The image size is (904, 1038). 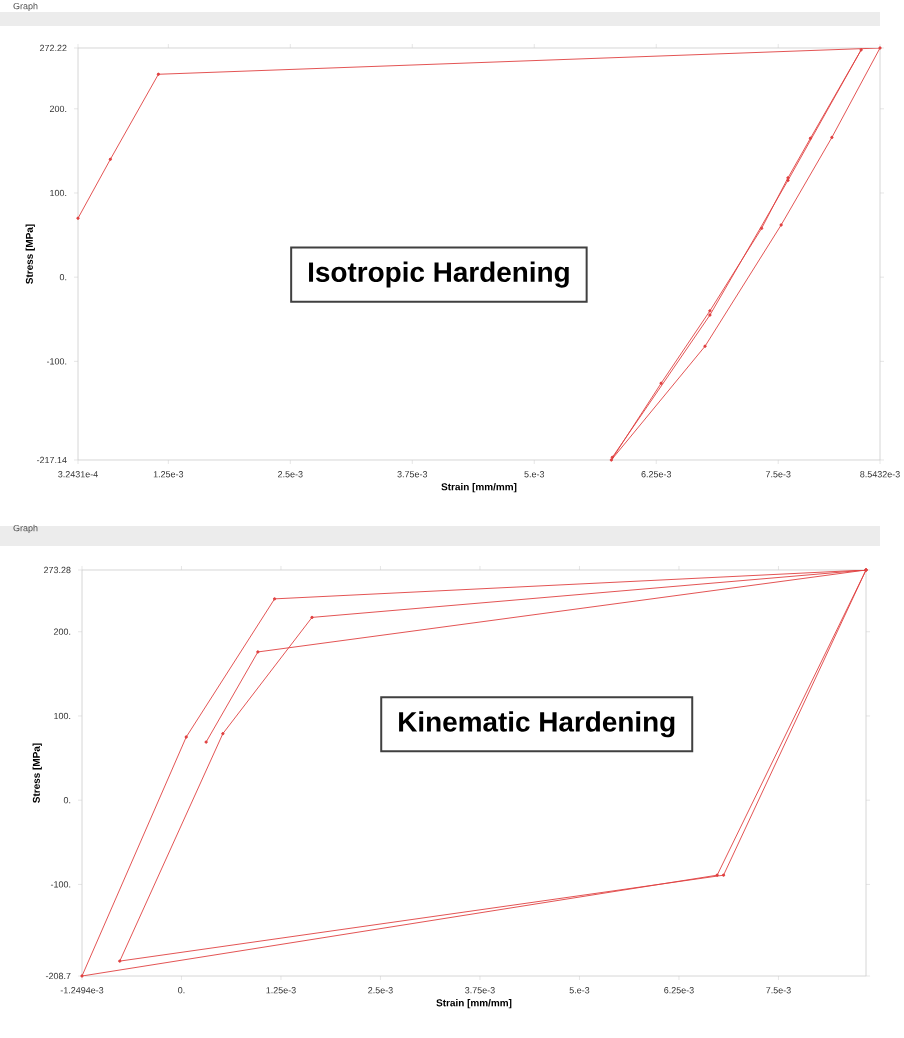 What do you see at coordinates (439, 274) in the screenshot?
I see `annotation: Isotropic Hardening` at bounding box center [439, 274].